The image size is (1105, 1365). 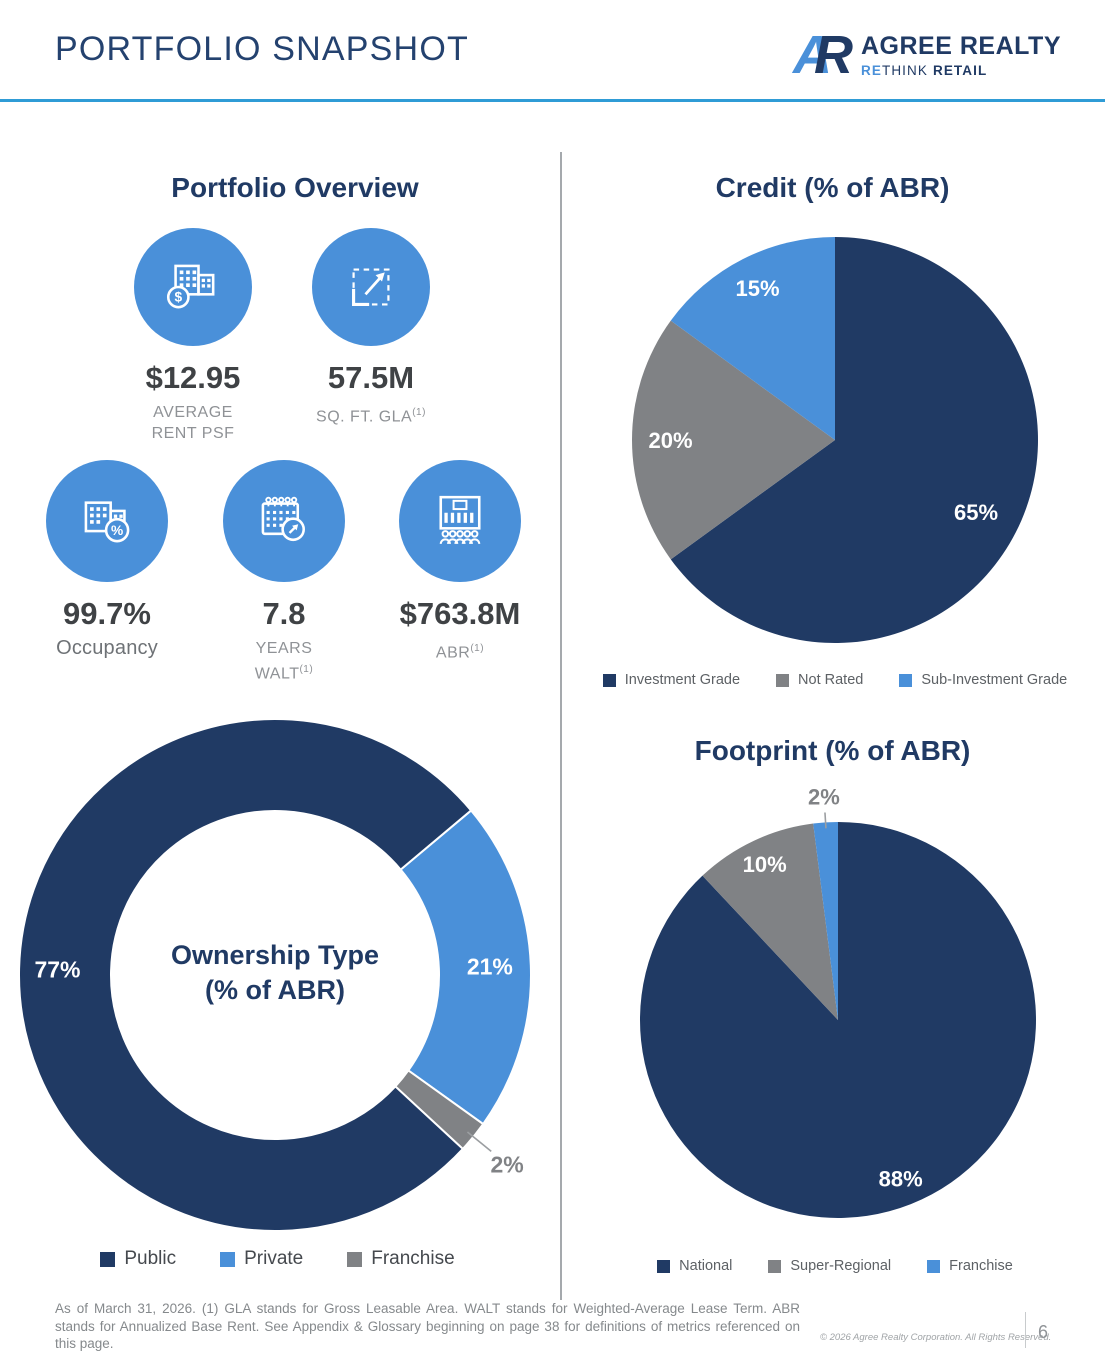 What do you see at coordinates (275, 990) in the screenshot?
I see `ownership-title-line2: (% of ABR)` at bounding box center [275, 990].